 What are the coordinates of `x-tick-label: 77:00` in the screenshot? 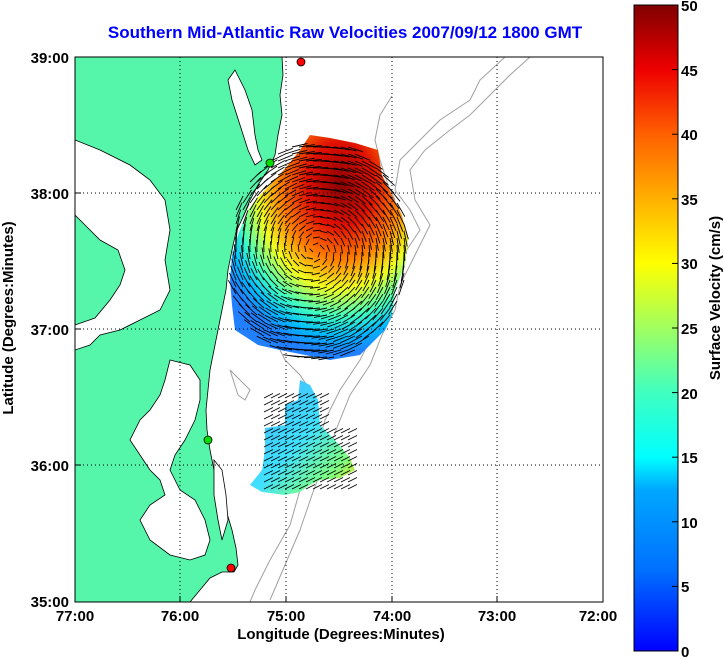 It's located at (75, 616).